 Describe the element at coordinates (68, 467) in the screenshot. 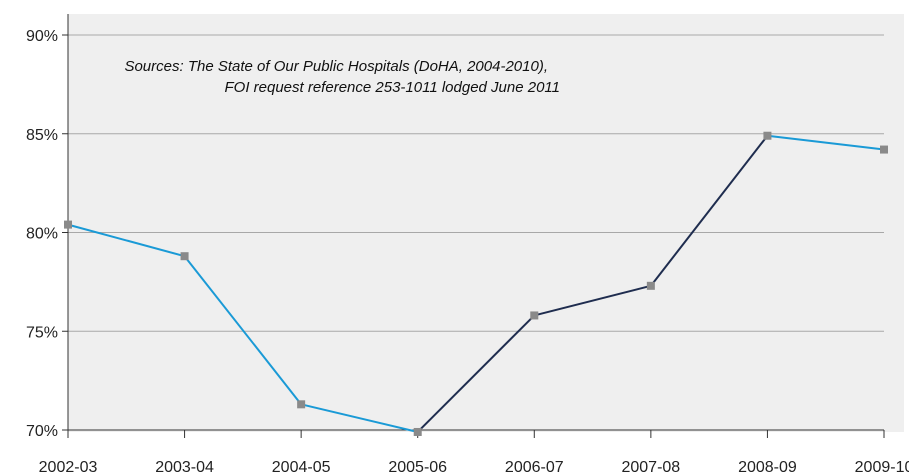

I see `x-tick-label: 2002-03` at that location.